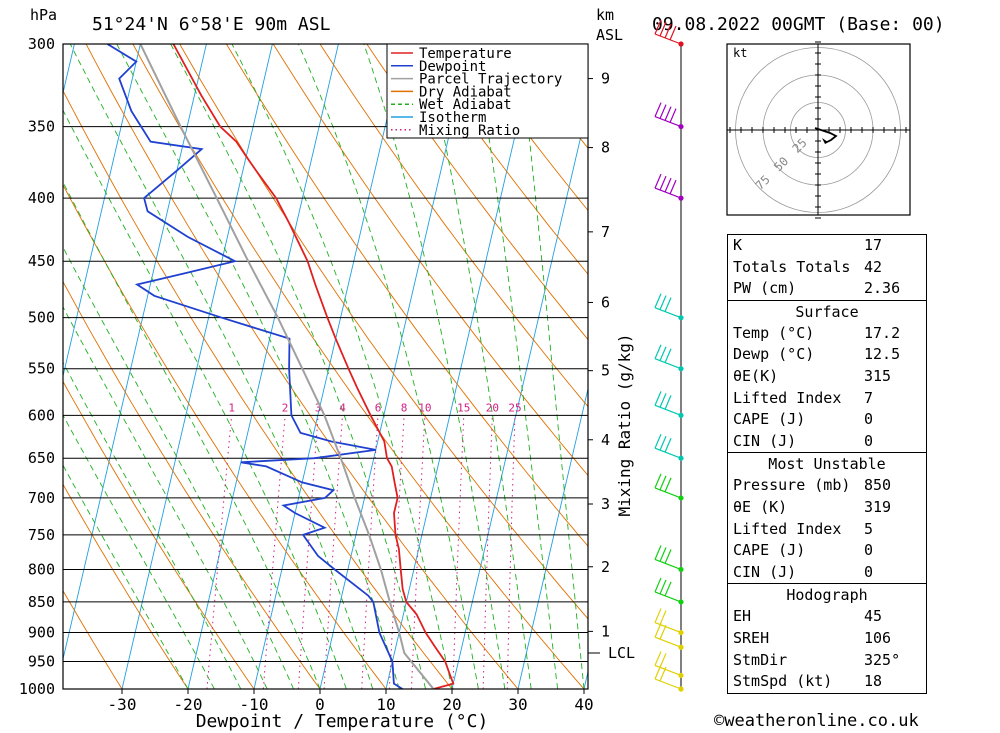  I want to click on location-label: 51°24'N 6°58'E 90m ASL, so click(211, 24).